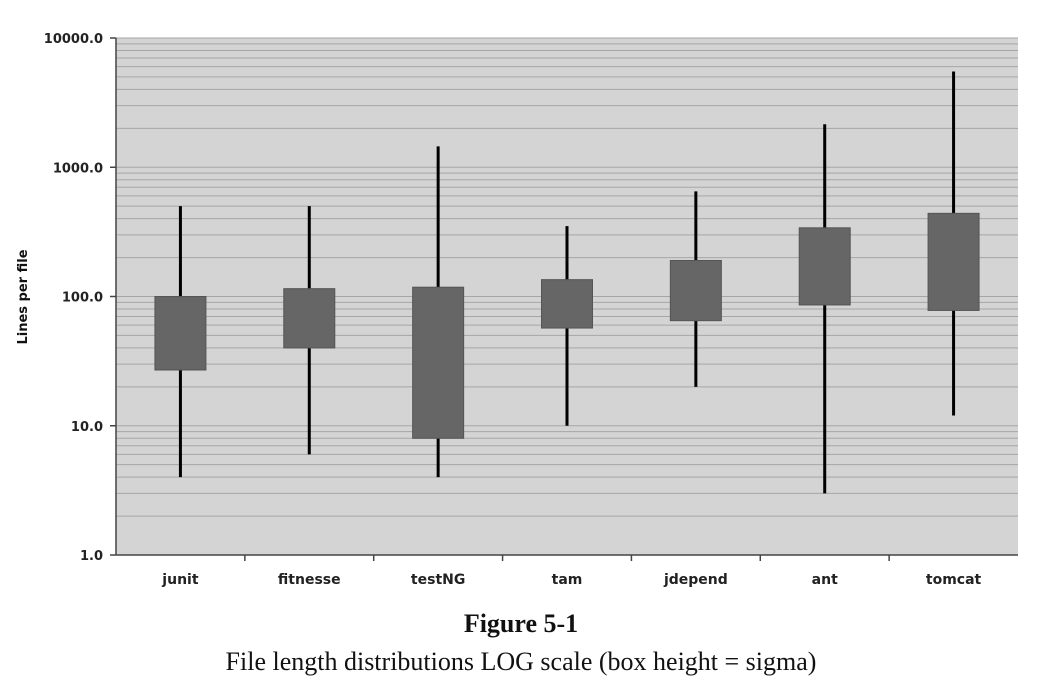 The image size is (1042, 693). What do you see at coordinates (82, 298) in the screenshot?
I see `y-tick-label: 100.0` at bounding box center [82, 298].